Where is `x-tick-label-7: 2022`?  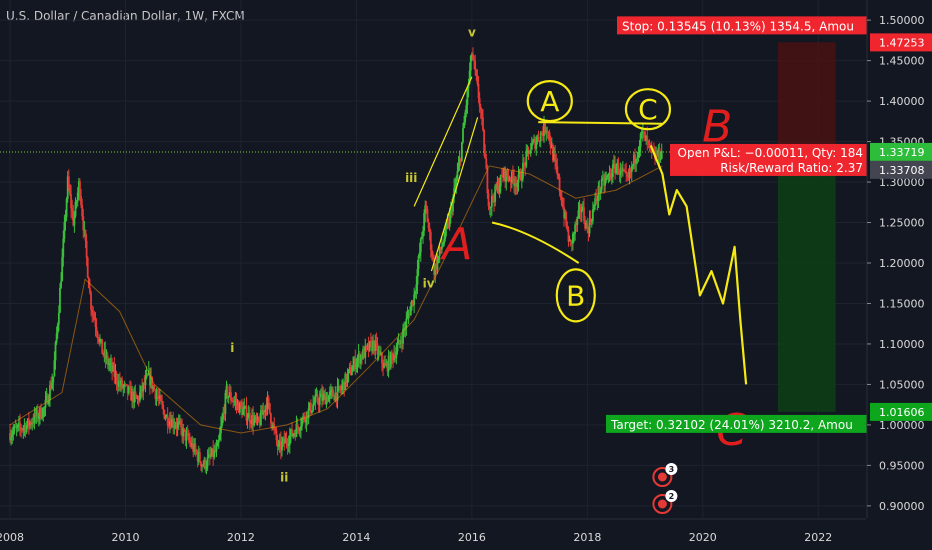 x-tick-label-7: 2022 is located at coordinates (818, 537).